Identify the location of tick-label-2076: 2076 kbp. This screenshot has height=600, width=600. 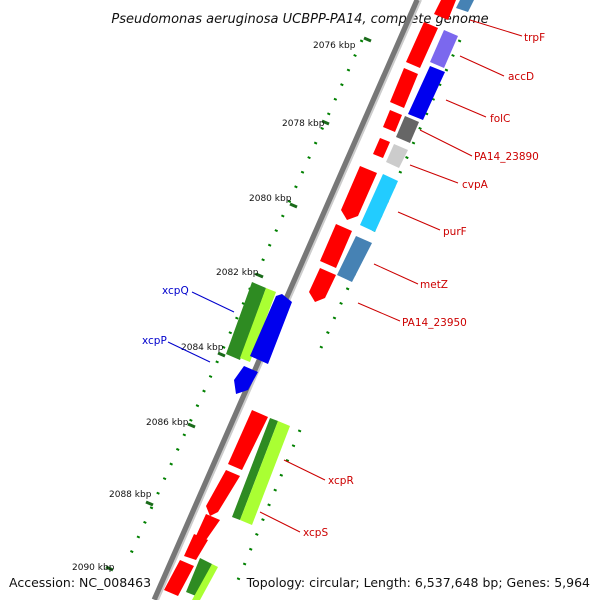
(334, 46).